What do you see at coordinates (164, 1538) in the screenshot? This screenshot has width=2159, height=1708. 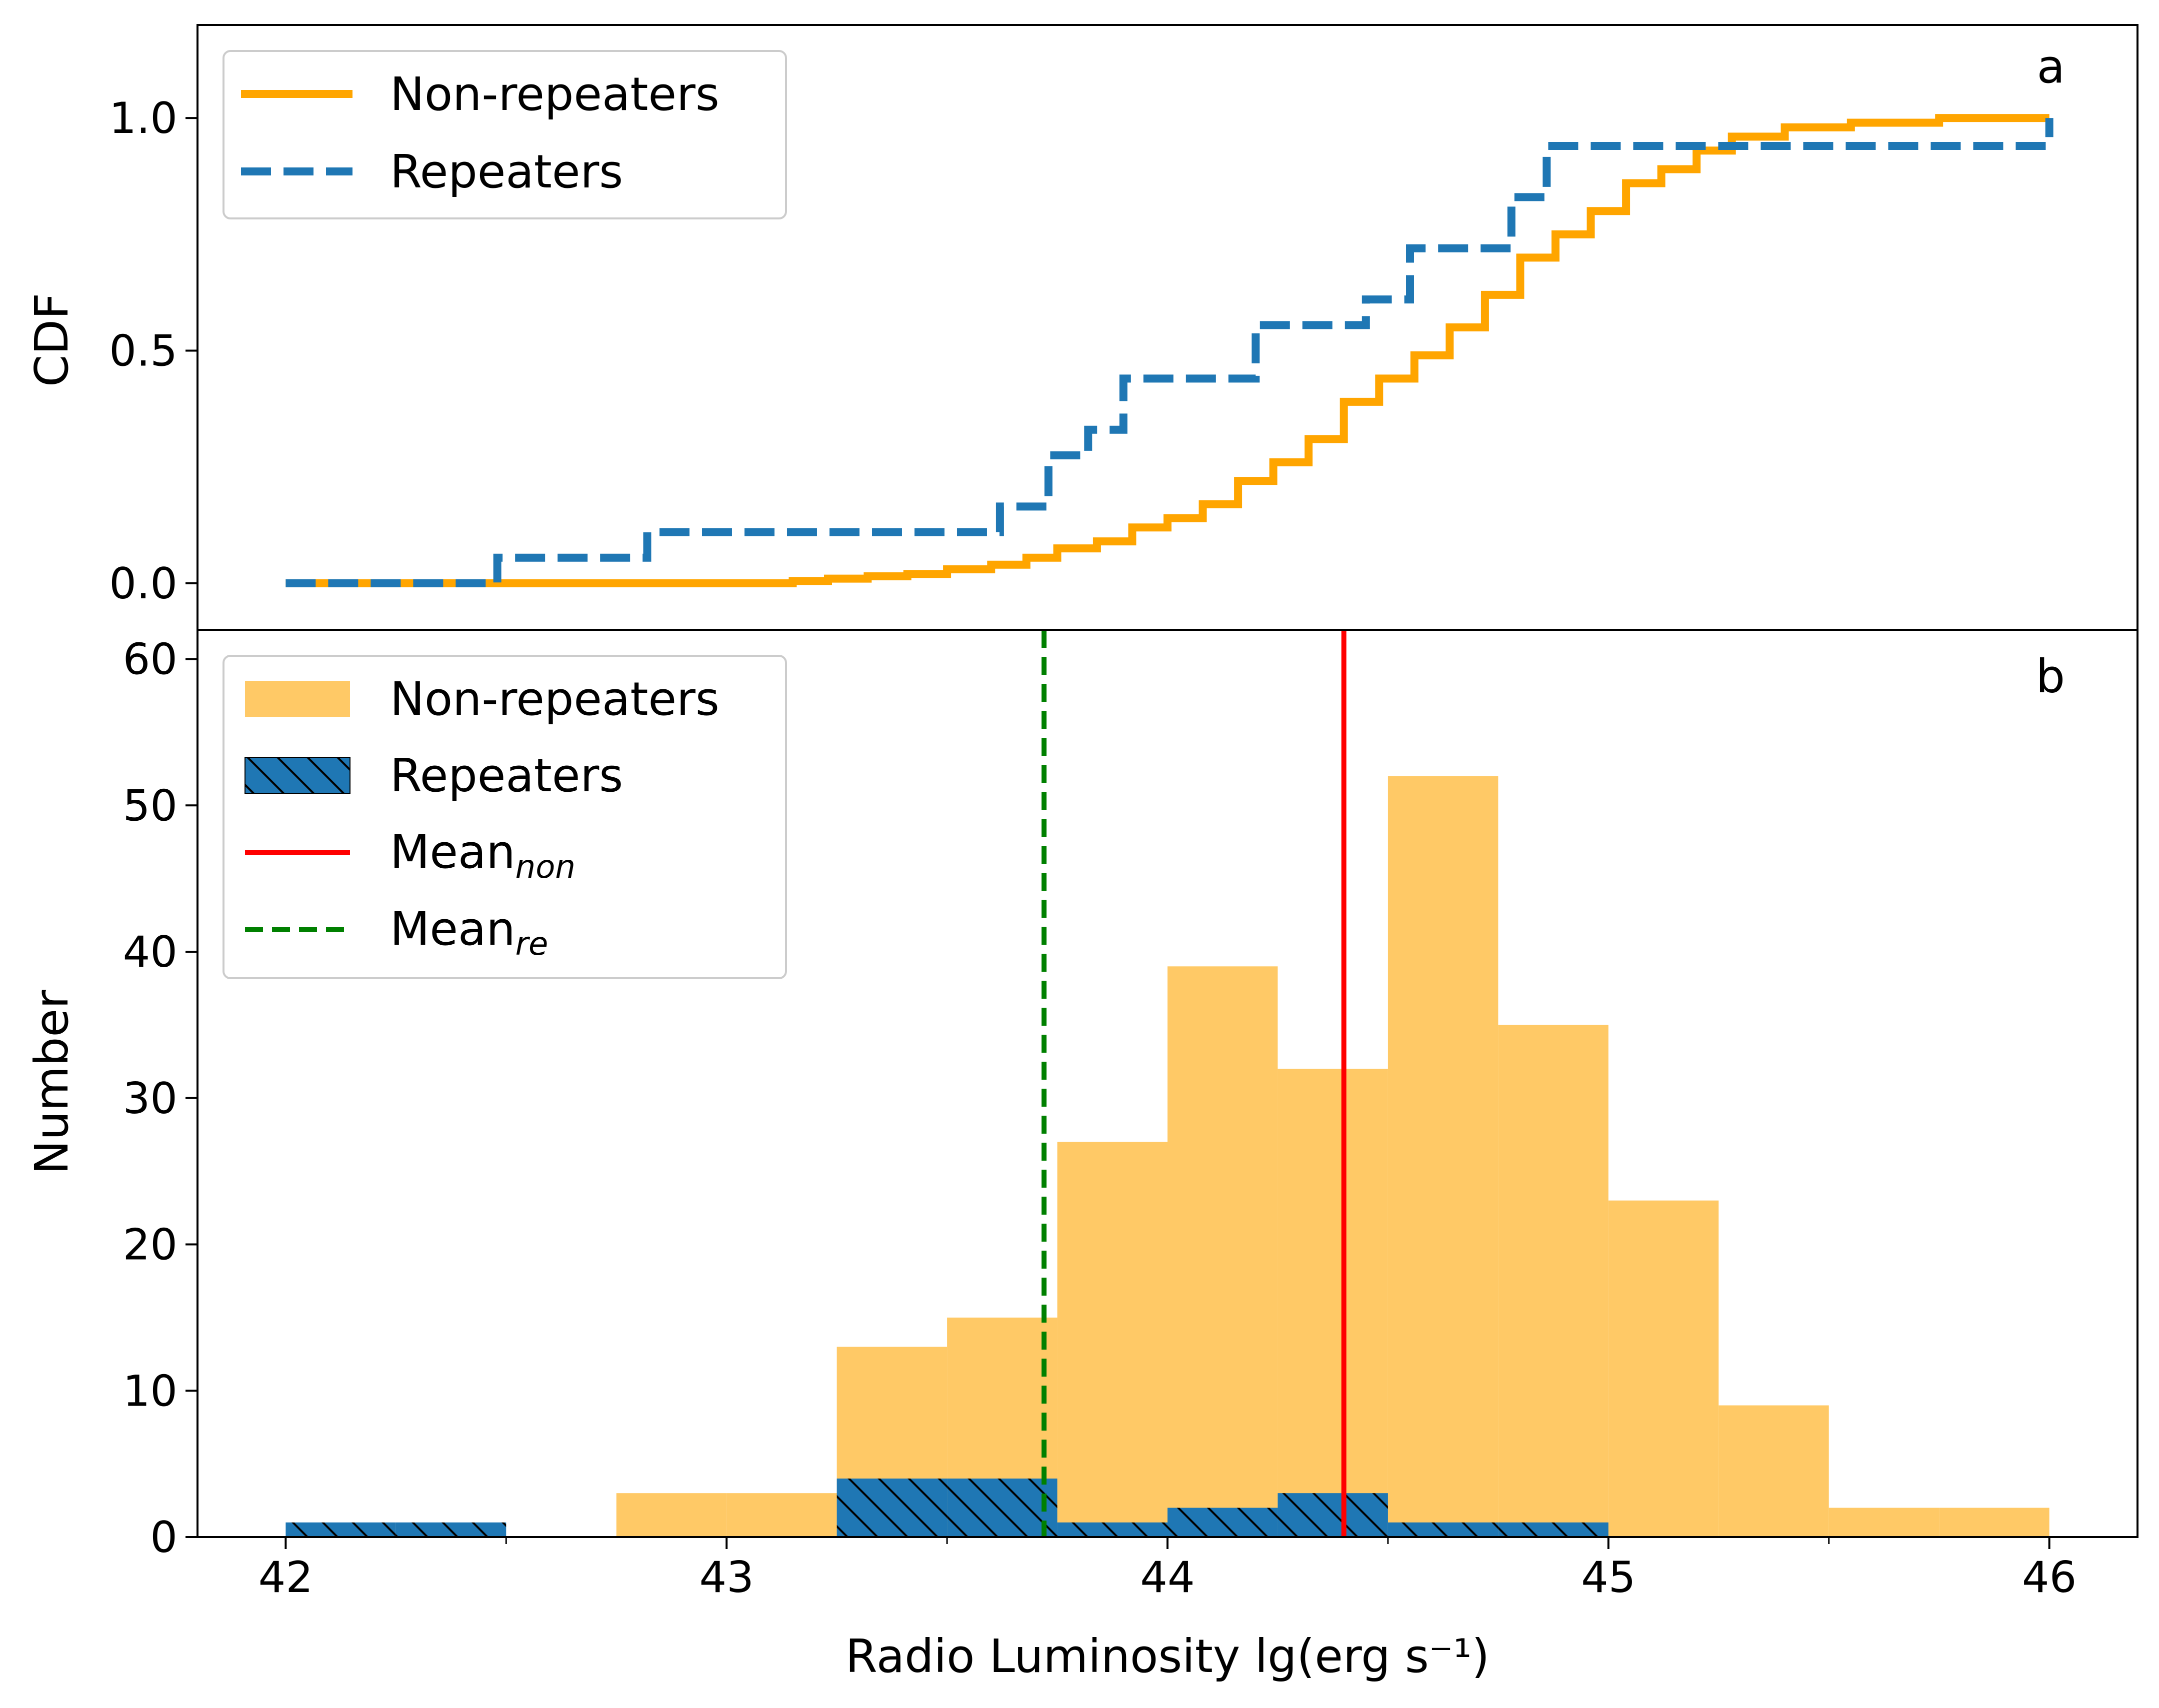 I see `histogram-y-tick-label: 0` at bounding box center [164, 1538].